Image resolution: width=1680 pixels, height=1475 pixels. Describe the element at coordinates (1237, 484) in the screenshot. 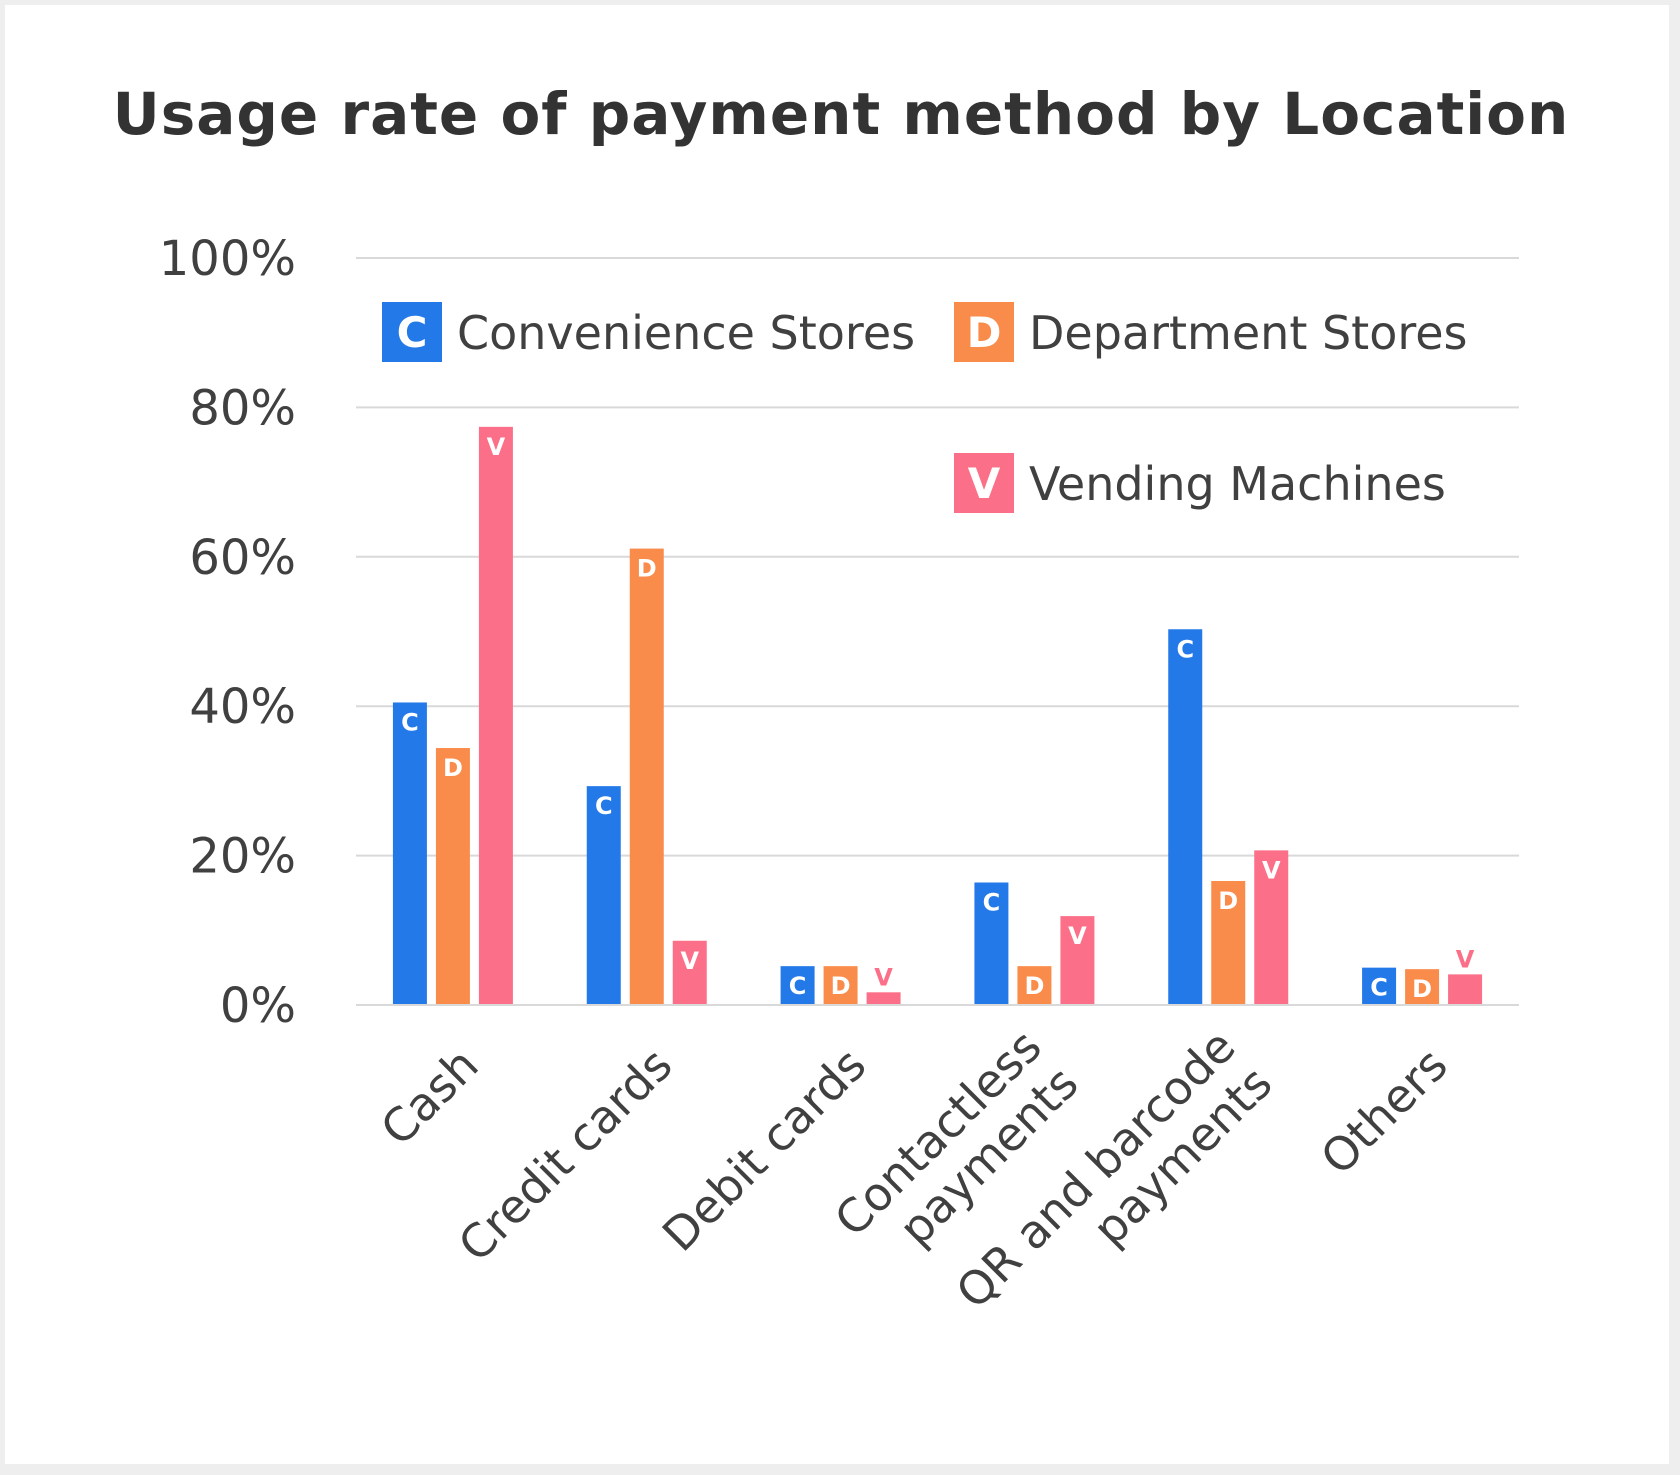

I see `legend-label: Vending Machines` at that location.